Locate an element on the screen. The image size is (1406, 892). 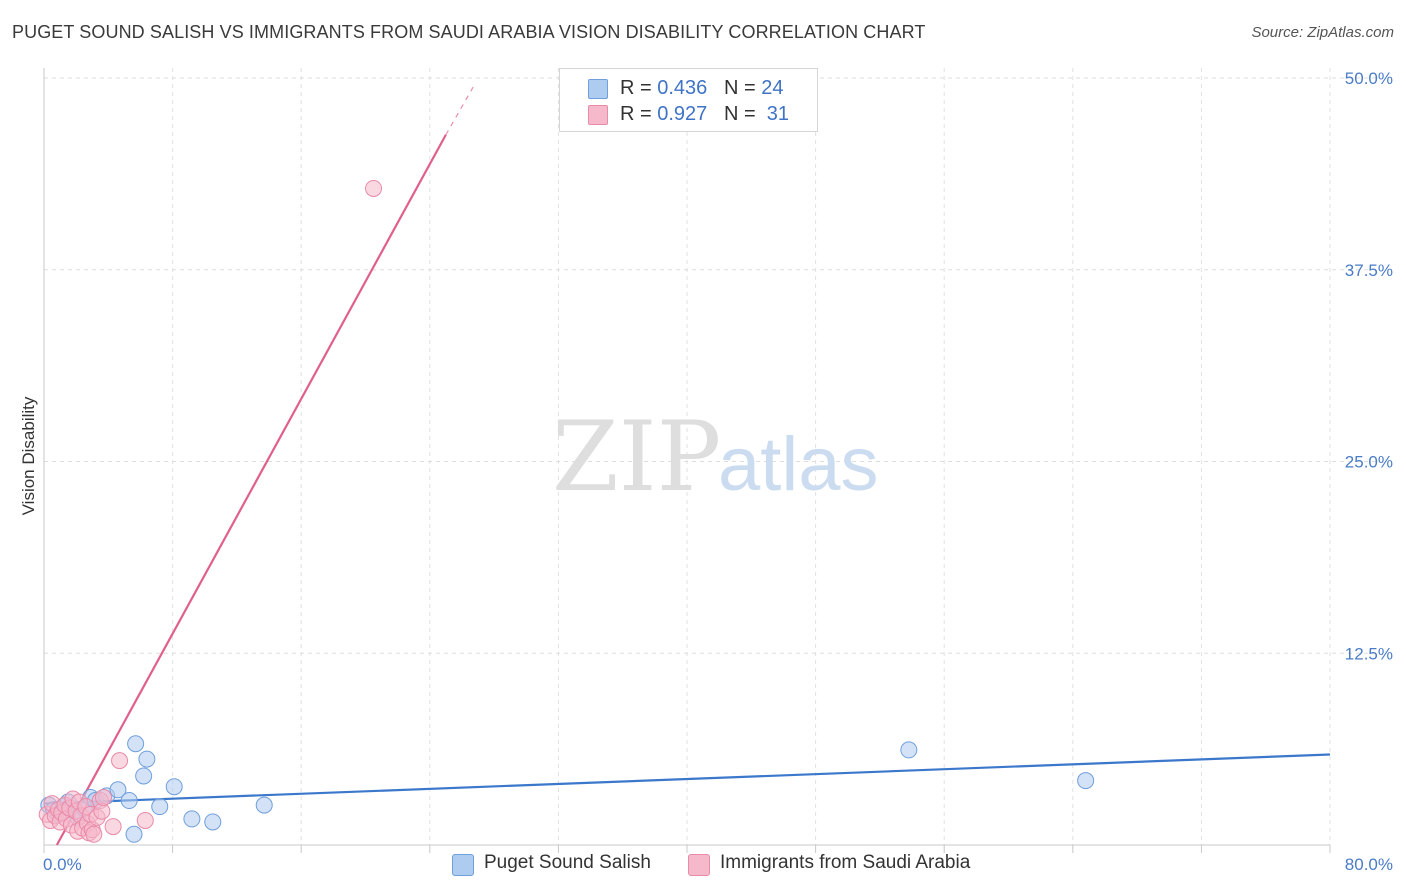
x-tick-label-1: 80.0% is located at coordinates (1369, 864).